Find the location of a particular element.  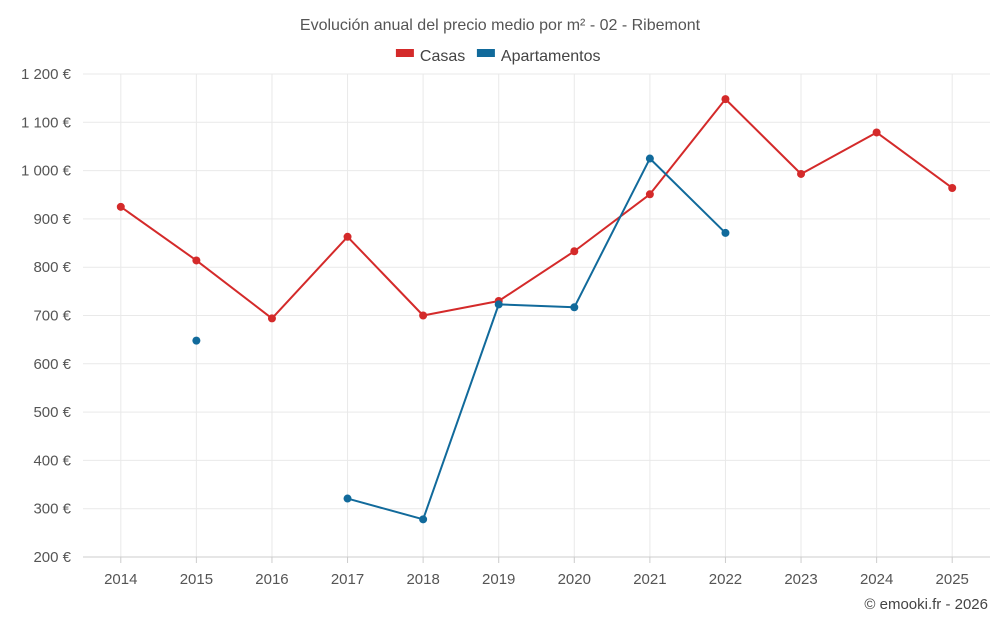

y-tick-label: 1 000 € is located at coordinates (46, 171).